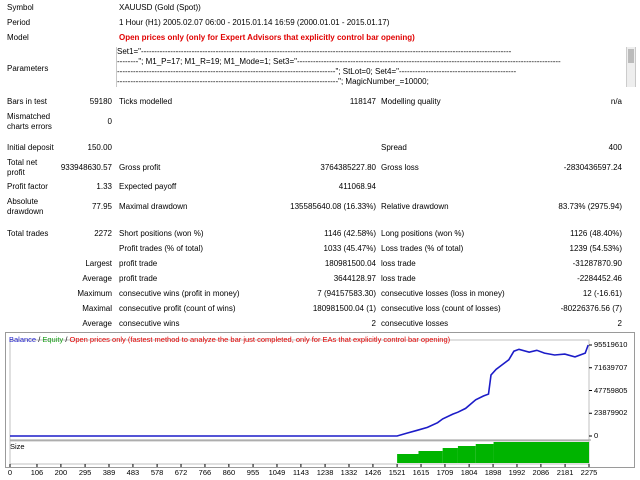  What do you see at coordinates (300, 472) in the screenshot?
I see `x-tick-label: 1143` at bounding box center [300, 472].